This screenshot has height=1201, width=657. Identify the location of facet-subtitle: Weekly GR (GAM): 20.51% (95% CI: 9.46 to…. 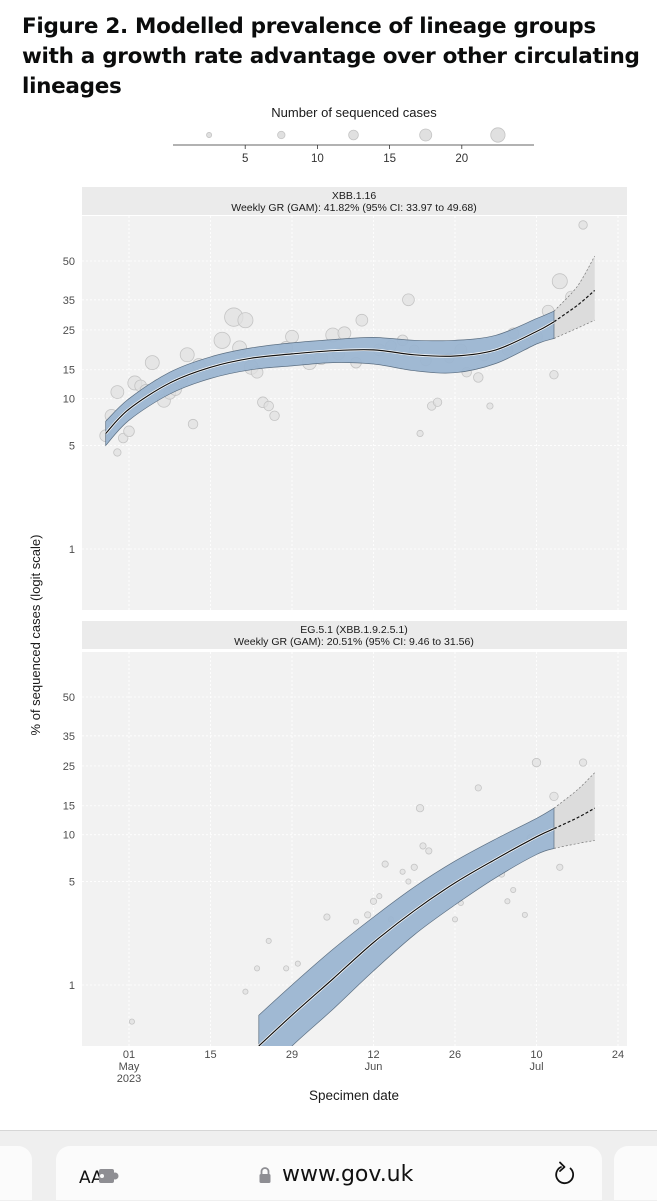
(354, 642).